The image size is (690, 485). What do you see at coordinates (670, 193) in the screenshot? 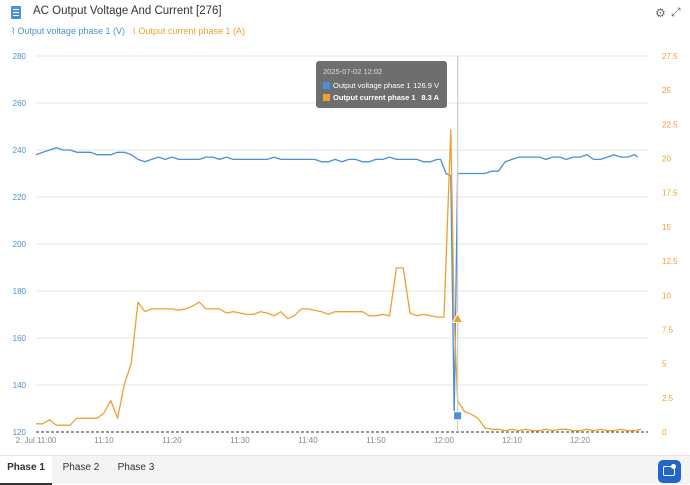
I see `y-right-tick-label: 17.5` at bounding box center [670, 193].